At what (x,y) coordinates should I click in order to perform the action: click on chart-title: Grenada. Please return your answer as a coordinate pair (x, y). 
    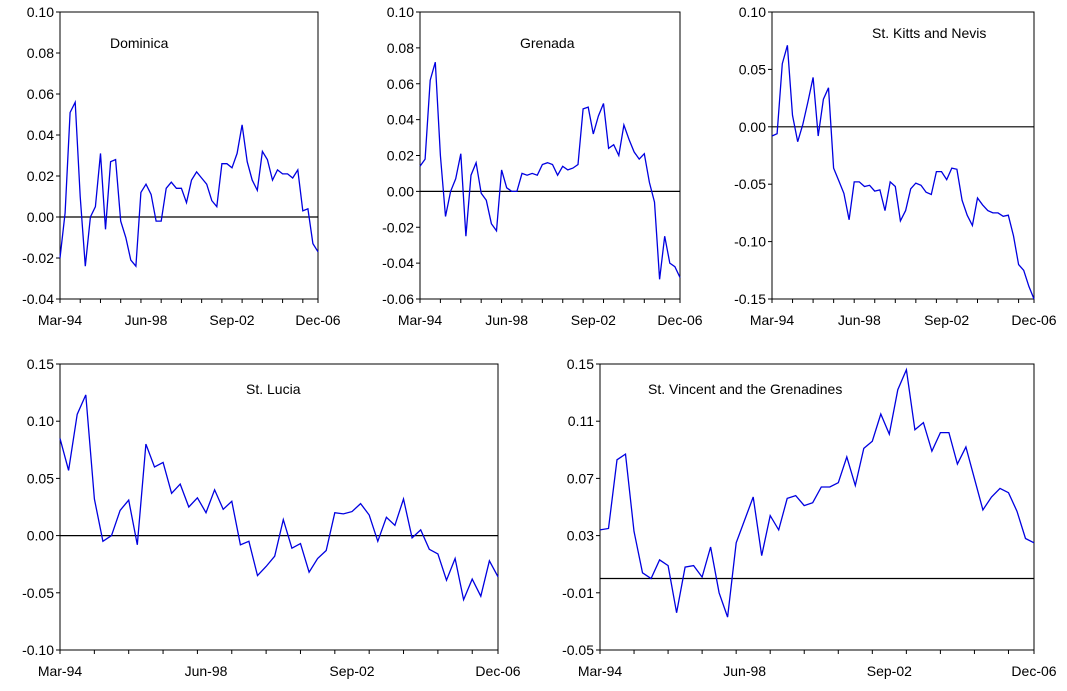
    Looking at the image, I should click on (547, 43).